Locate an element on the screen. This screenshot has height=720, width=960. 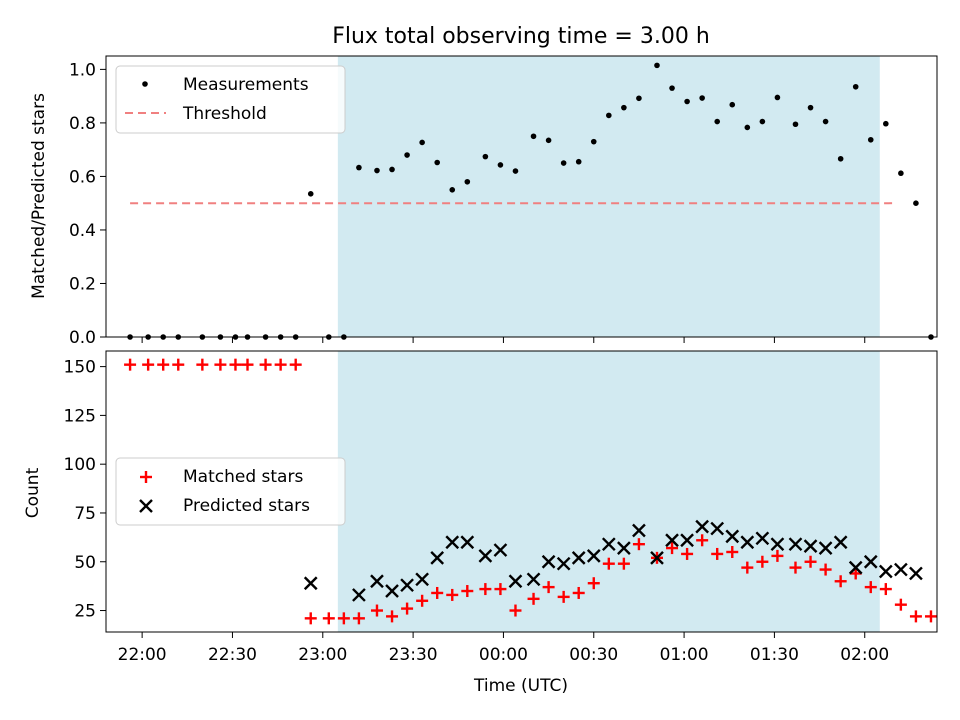
legend-predicted-label: Predicted stars is located at coordinates (246, 506).